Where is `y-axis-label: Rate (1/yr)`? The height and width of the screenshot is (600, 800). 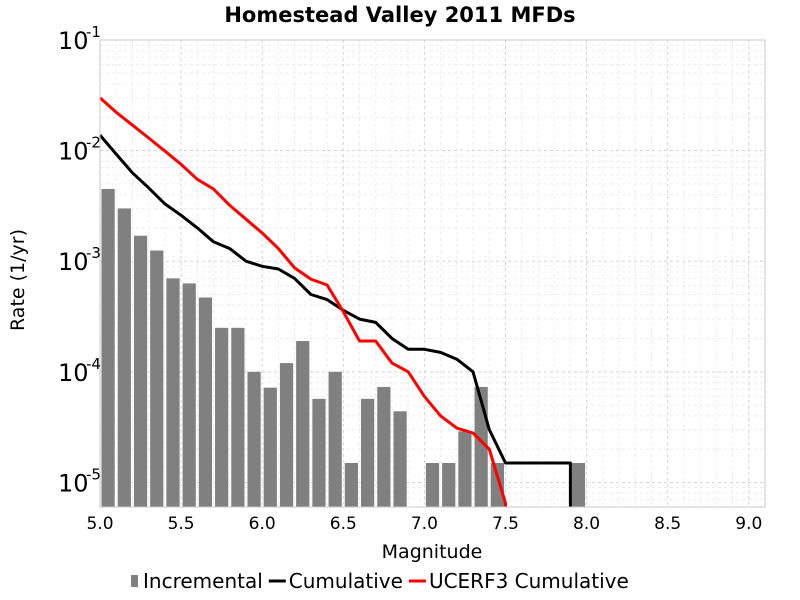 y-axis-label: Rate (1/yr) is located at coordinates (18, 280).